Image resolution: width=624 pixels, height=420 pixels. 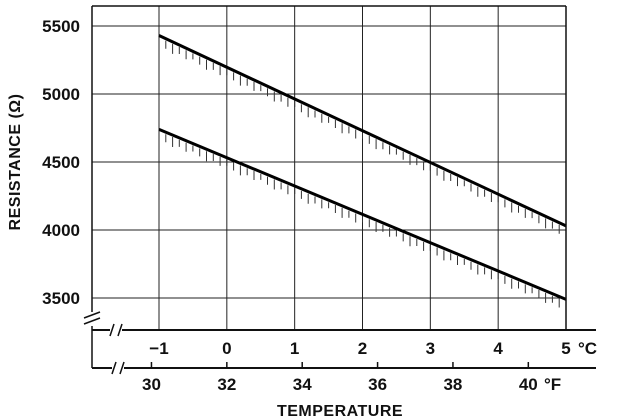 What do you see at coordinates (377, 384) in the screenshot?
I see `x-fahrenheit-tick-label-36: 36` at bounding box center [377, 384].